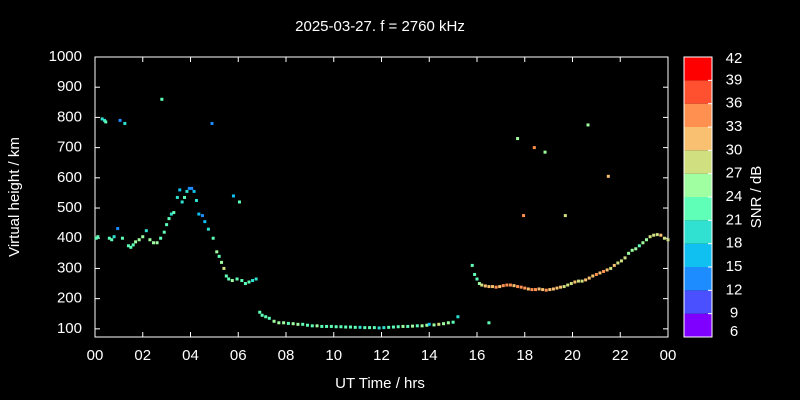 The height and width of the screenshot is (400, 800). Describe the element at coordinates (69, 207) in the screenshot. I see `y-tick-label: 500` at that location.